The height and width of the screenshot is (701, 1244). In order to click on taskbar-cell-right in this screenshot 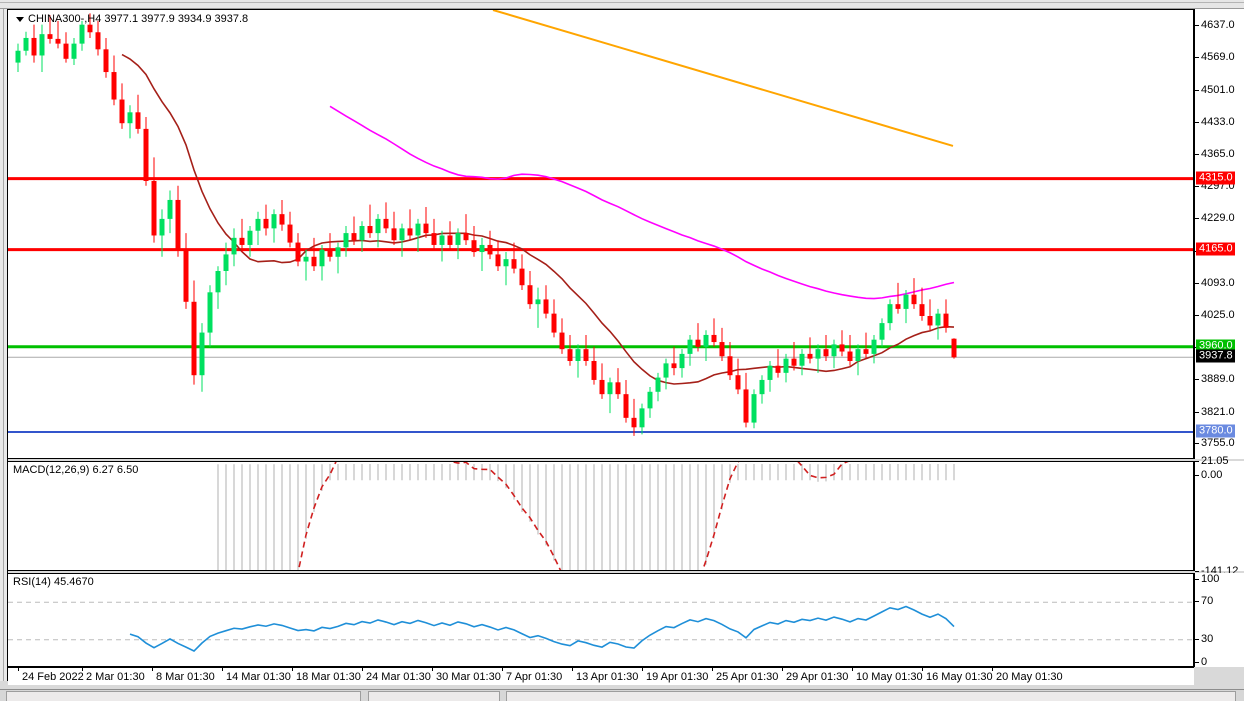, I will do `click(871, 696)`.